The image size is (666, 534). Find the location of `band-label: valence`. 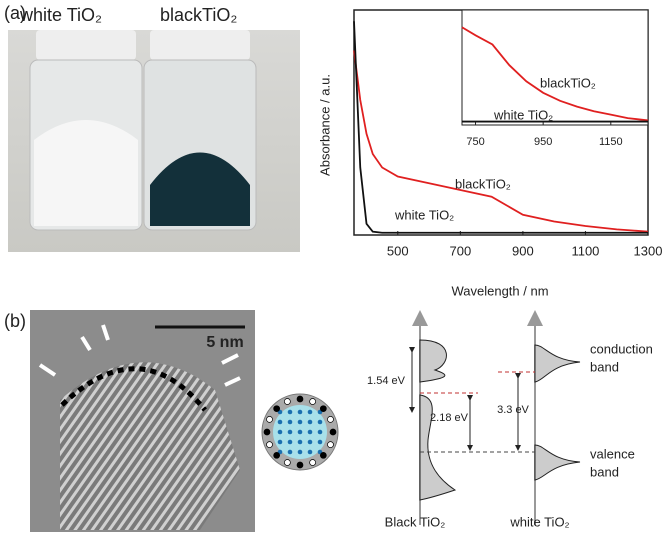

band-label: valence is located at coordinates (612, 453).